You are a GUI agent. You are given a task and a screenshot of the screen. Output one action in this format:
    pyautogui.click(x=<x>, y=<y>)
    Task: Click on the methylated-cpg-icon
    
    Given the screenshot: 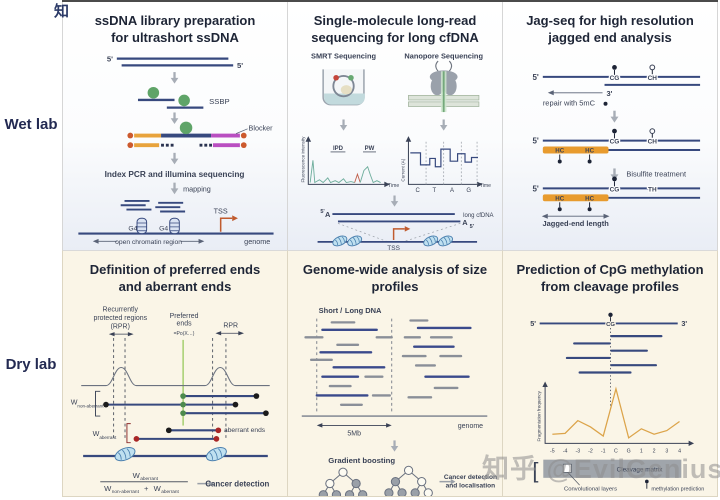 What is the action you would take?
    pyautogui.click(x=647, y=481)
    